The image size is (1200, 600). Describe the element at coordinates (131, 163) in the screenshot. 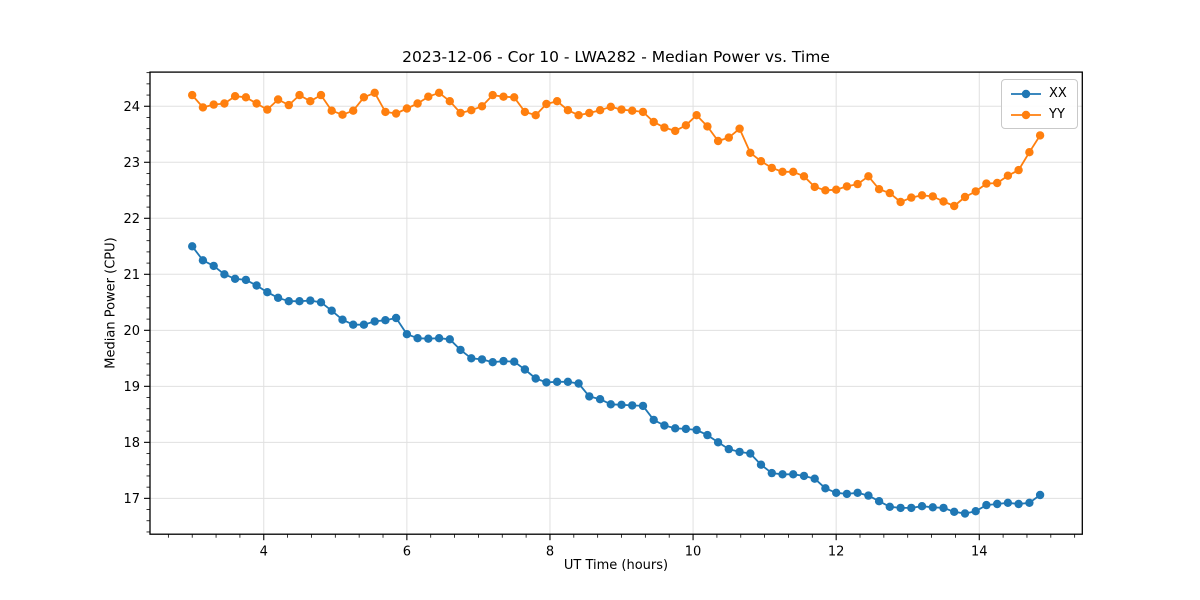

I see `svg-text: 23` at that location.